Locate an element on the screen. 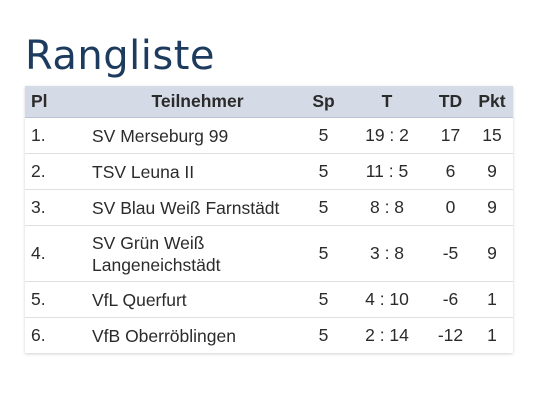 The height and width of the screenshot is (400, 539). table-header-row: Pl Teilnehmer Sp T TD Pkt is located at coordinates (269, 102).